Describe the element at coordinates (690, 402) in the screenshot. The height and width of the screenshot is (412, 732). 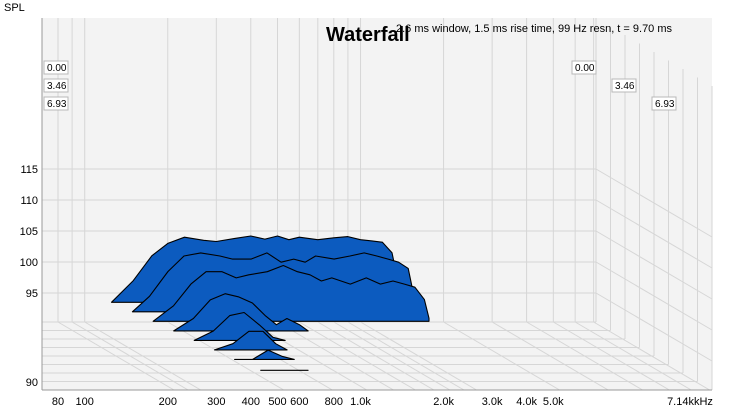
I see `x-tick-13: 7.14kkHz` at that location.